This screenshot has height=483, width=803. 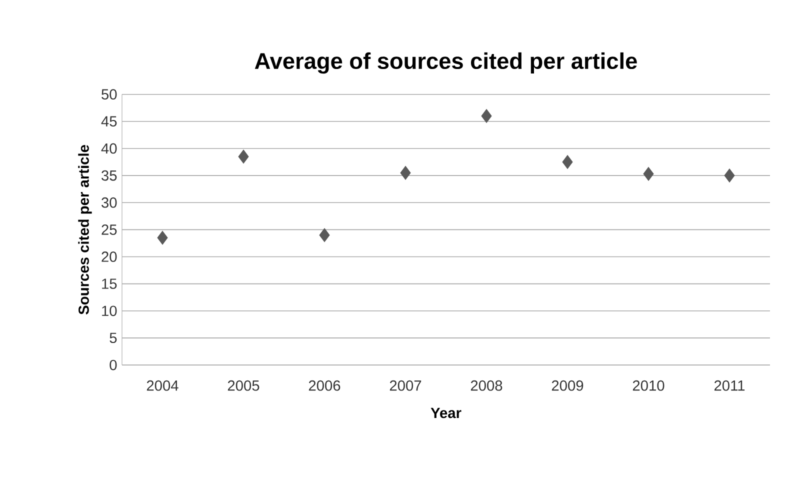 What do you see at coordinates (406, 385) in the screenshot?
I see `x-tick-label: 2007` at bounding box center [406, 385].